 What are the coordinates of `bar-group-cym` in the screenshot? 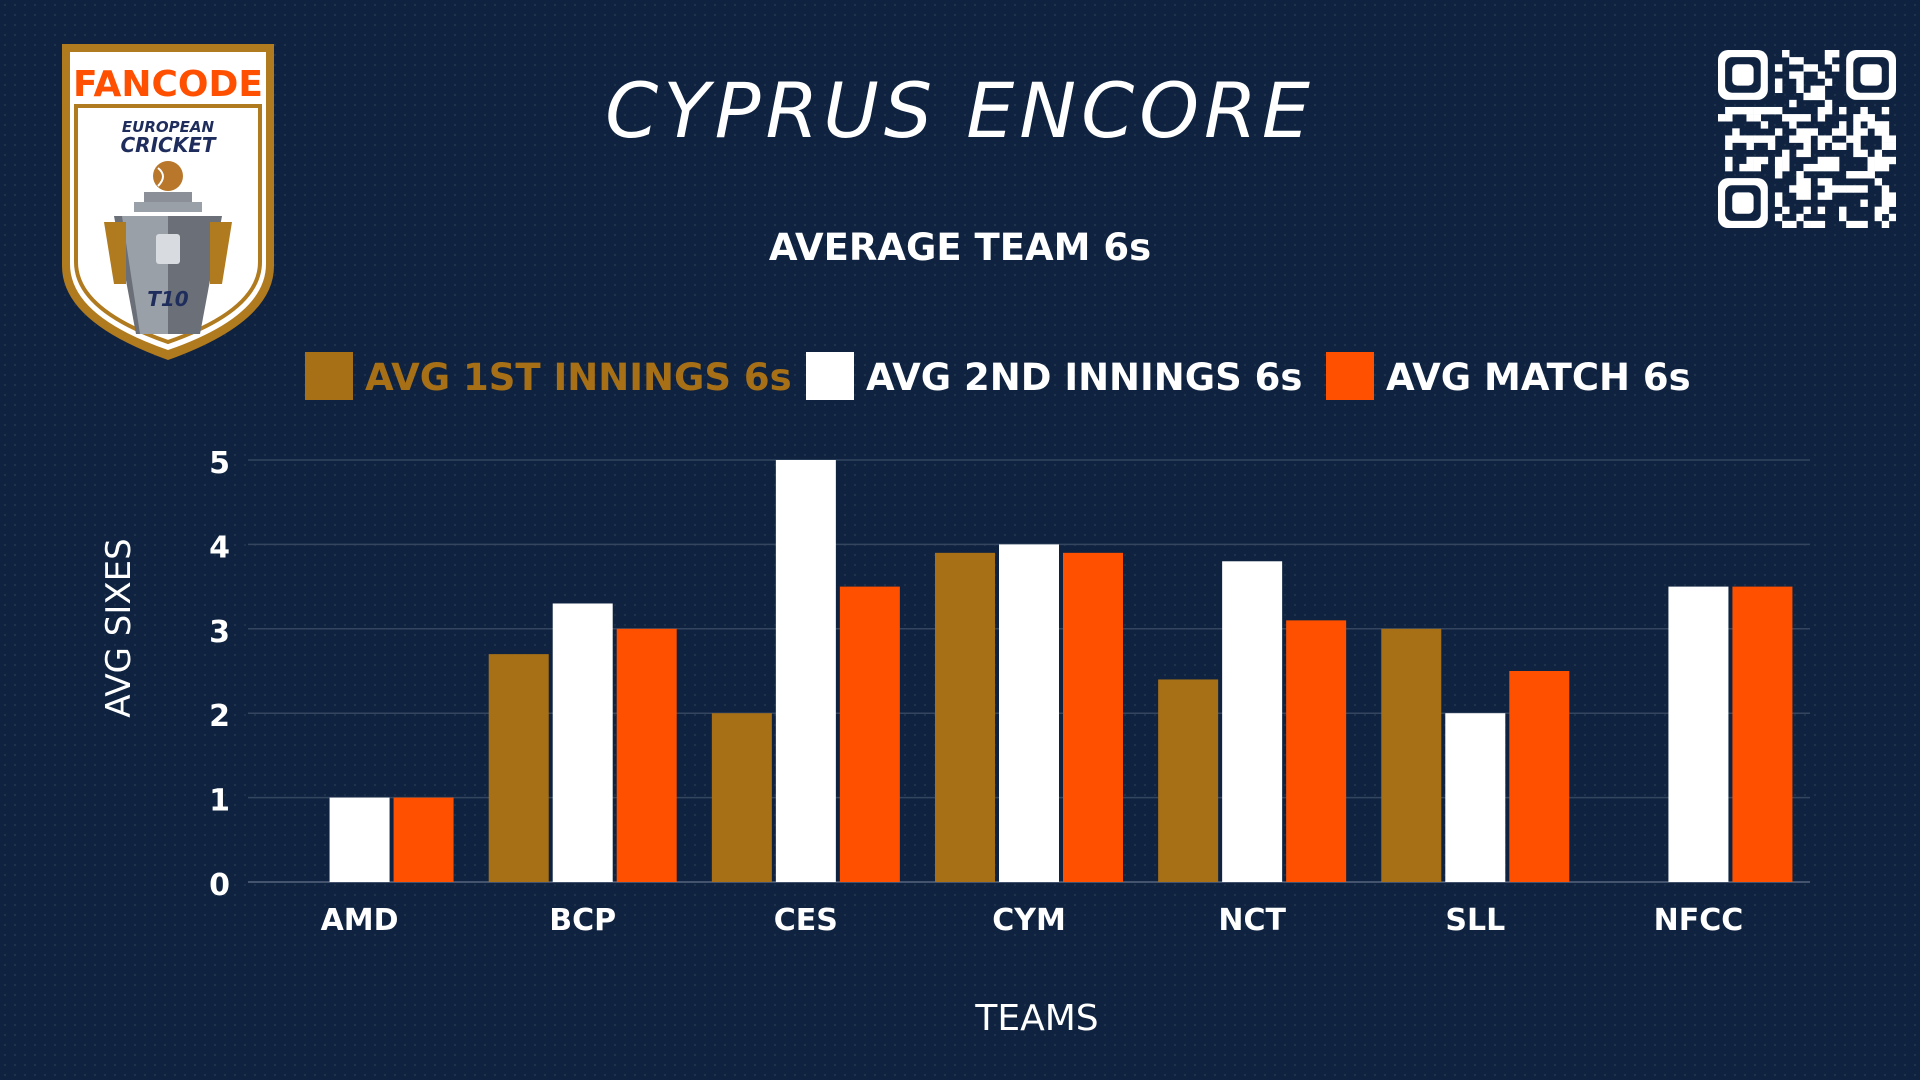 It's located at (1029, 713).